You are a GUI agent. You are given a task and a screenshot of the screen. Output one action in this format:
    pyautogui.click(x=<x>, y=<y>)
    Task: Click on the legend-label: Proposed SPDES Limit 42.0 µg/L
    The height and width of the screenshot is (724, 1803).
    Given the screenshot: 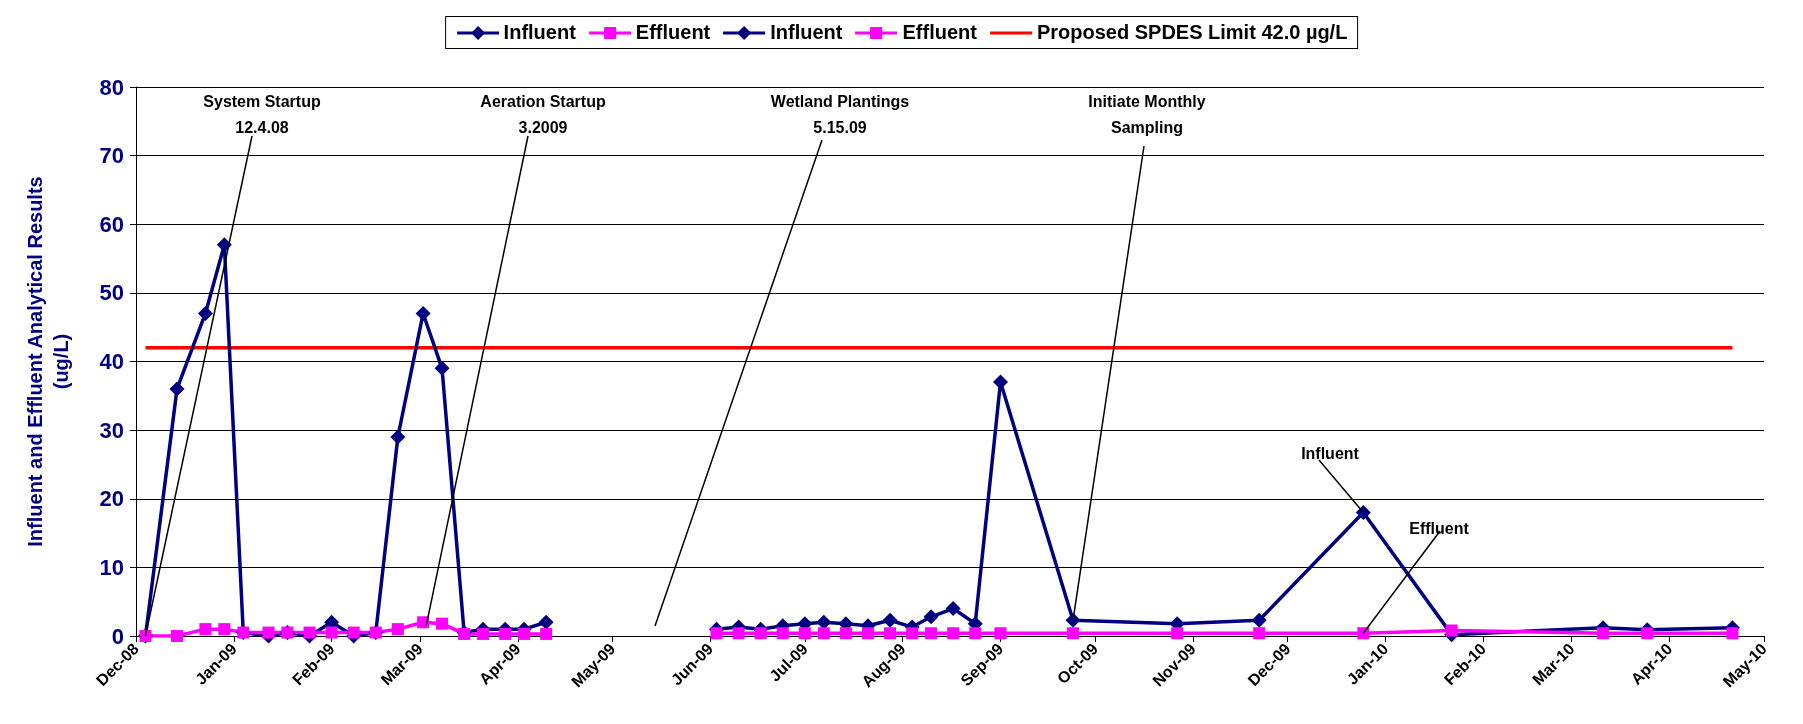 What is the action you would take?
    pyautogui.click(x=1192, y=32)
    